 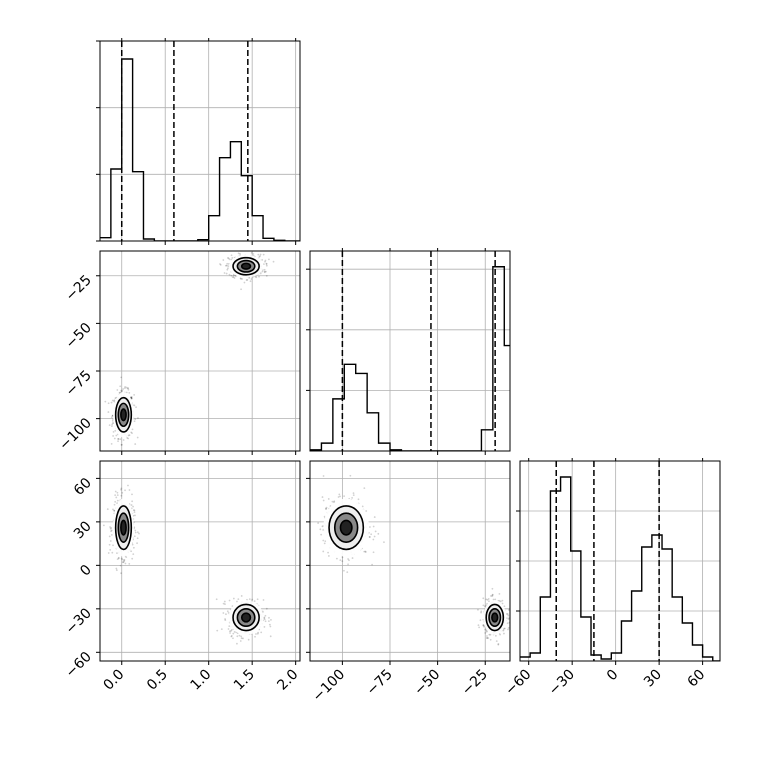 I want to click on x-tick-label: 0.5, so click(x=157, y=680).